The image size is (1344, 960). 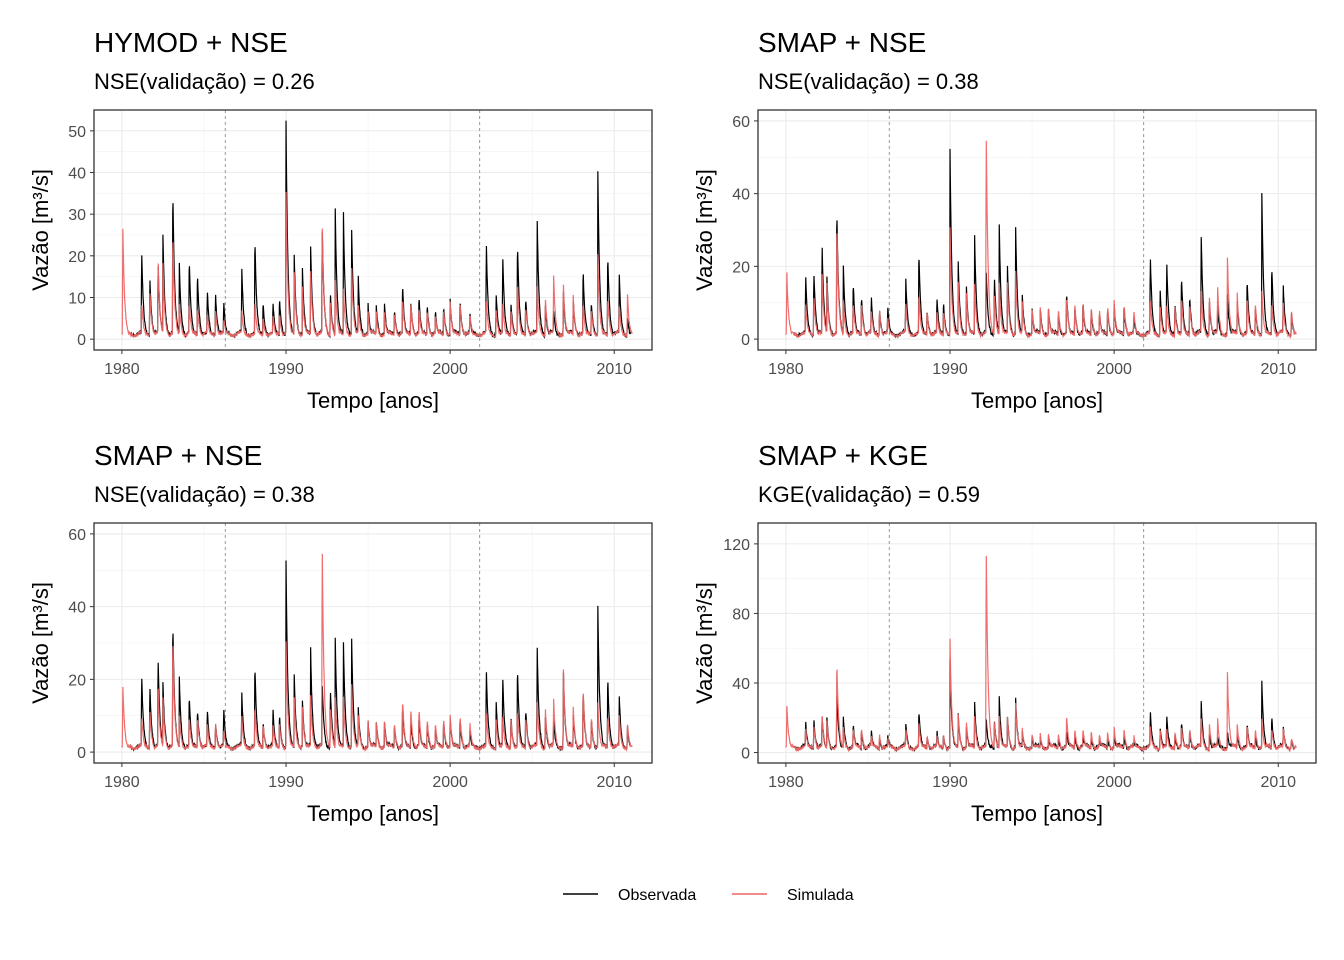 What do you see at coordinates (708, 895) in the screenshot?
I see `legend: Observada Simulada` at bounding box center [708, 895].